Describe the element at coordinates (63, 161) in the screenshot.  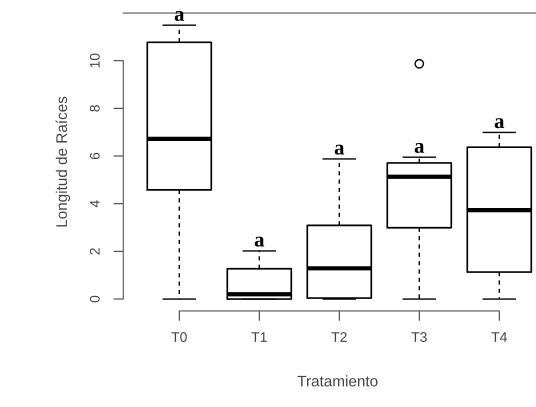
I see `y-axis-title: Longitud de Raíces` at that location.